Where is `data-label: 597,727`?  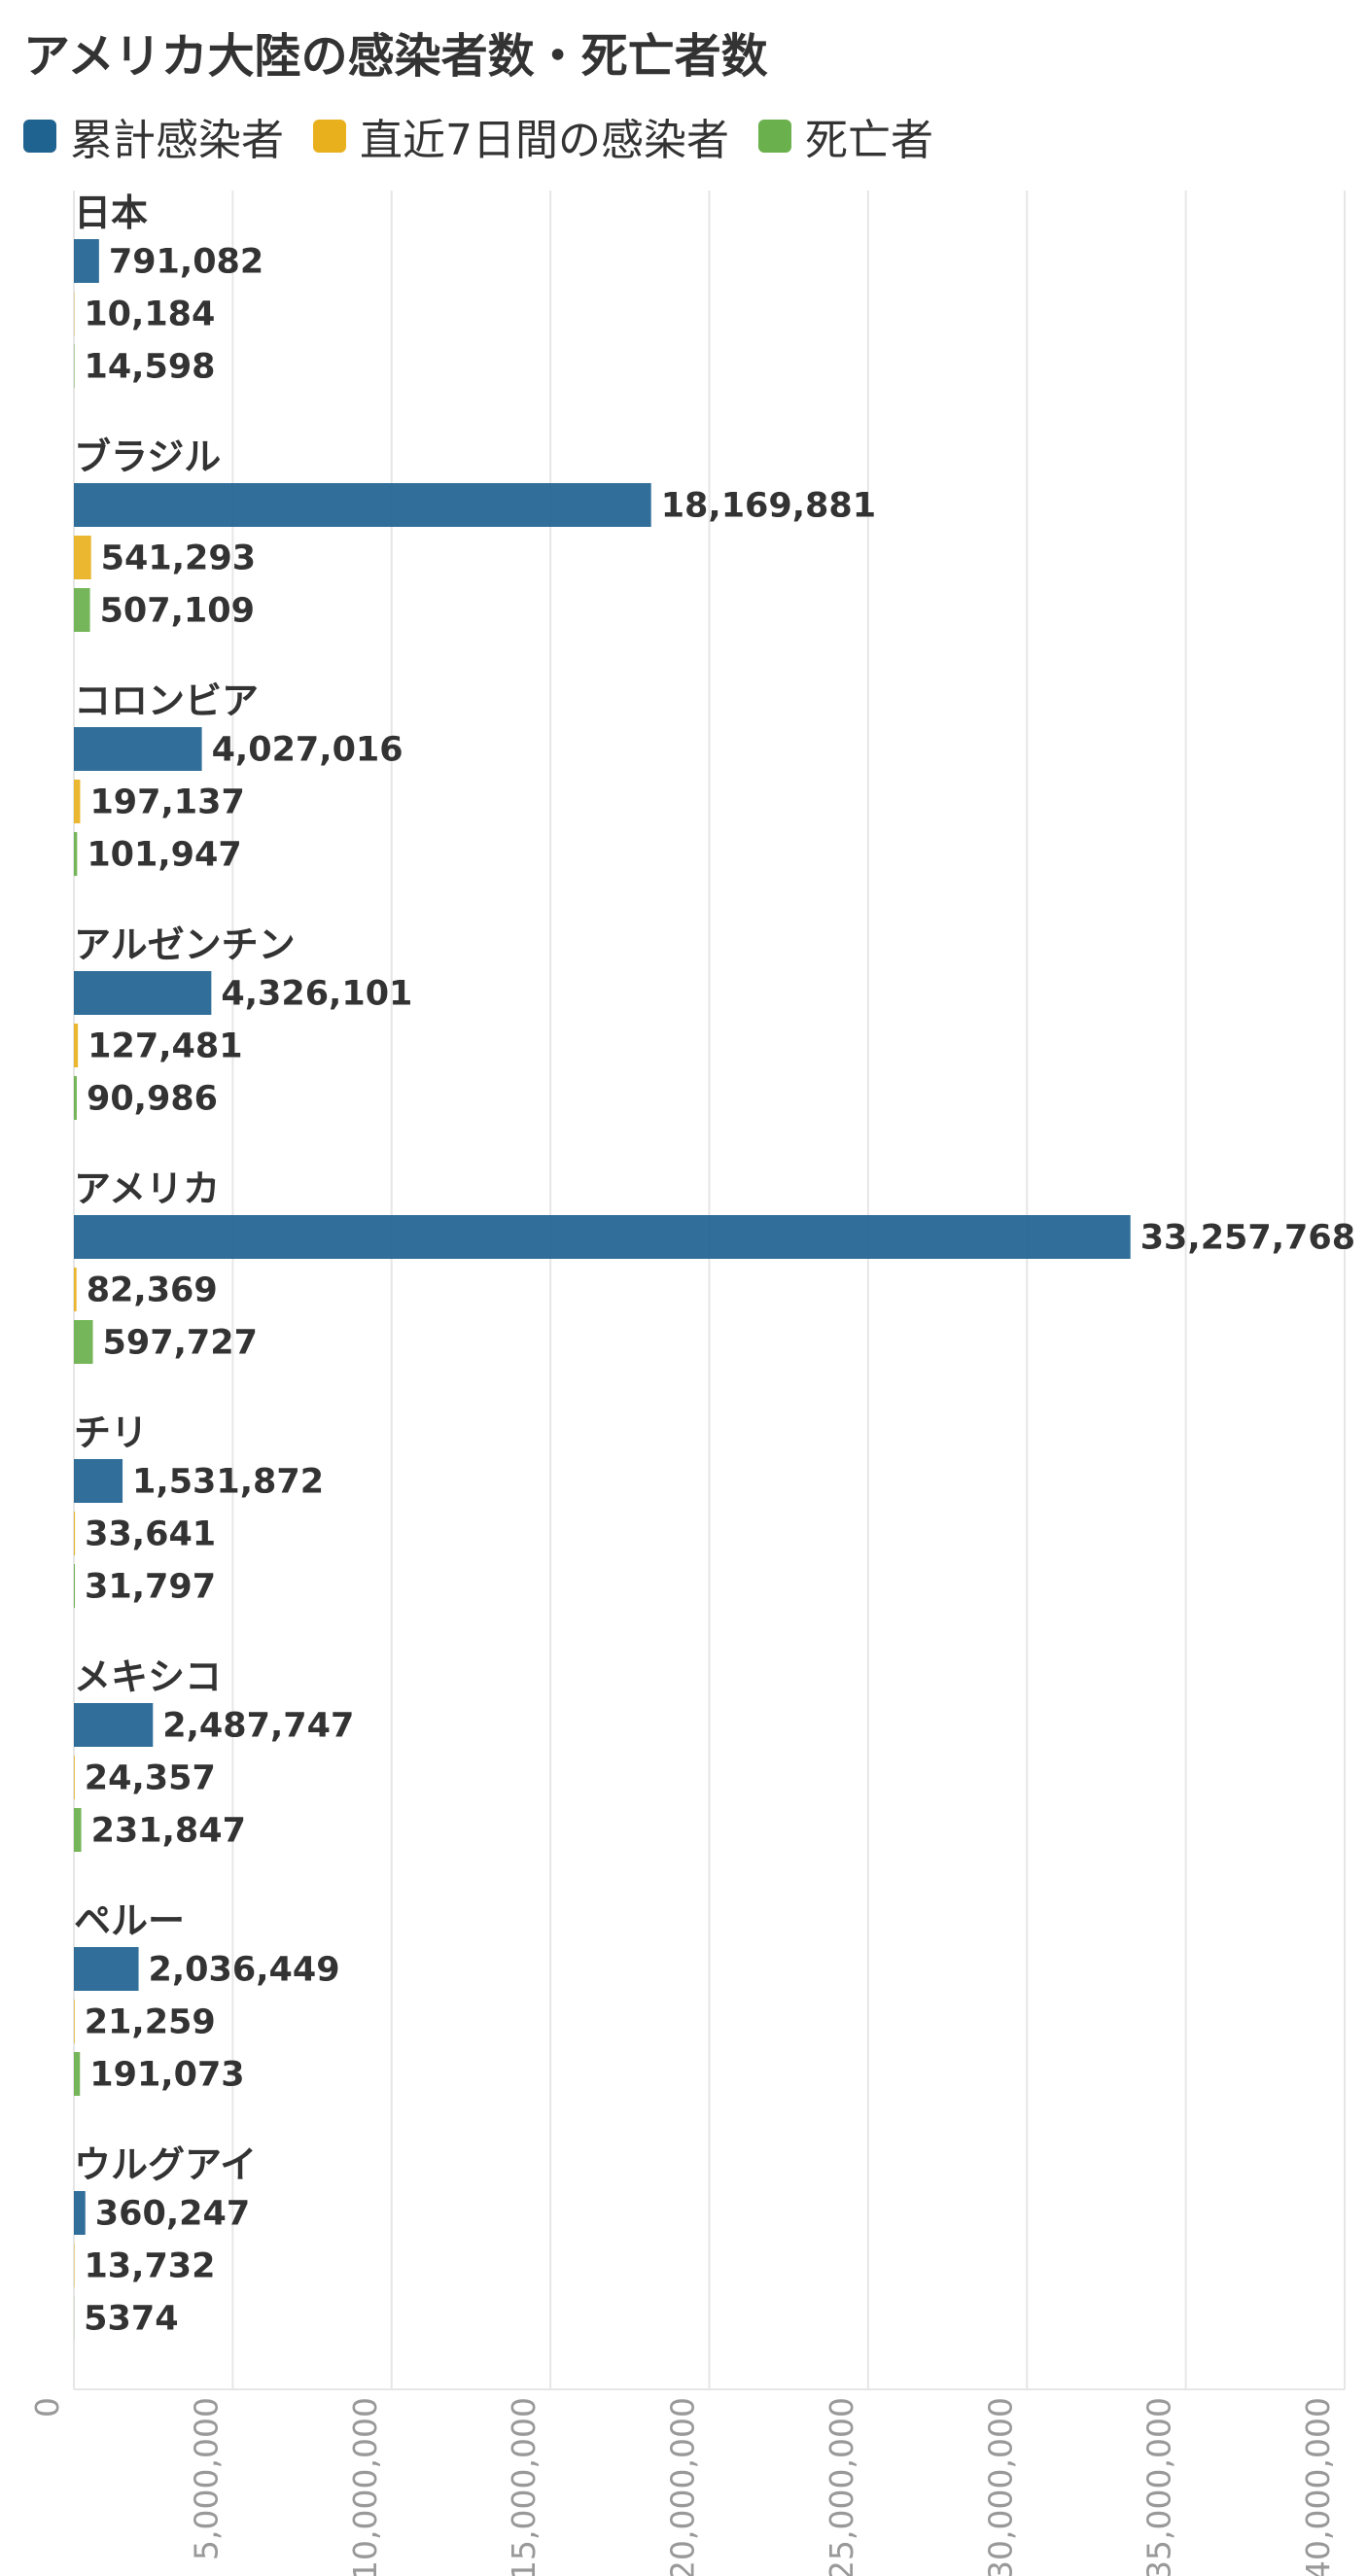
data-label: 597,727 is located at coordinates (180, 1343).